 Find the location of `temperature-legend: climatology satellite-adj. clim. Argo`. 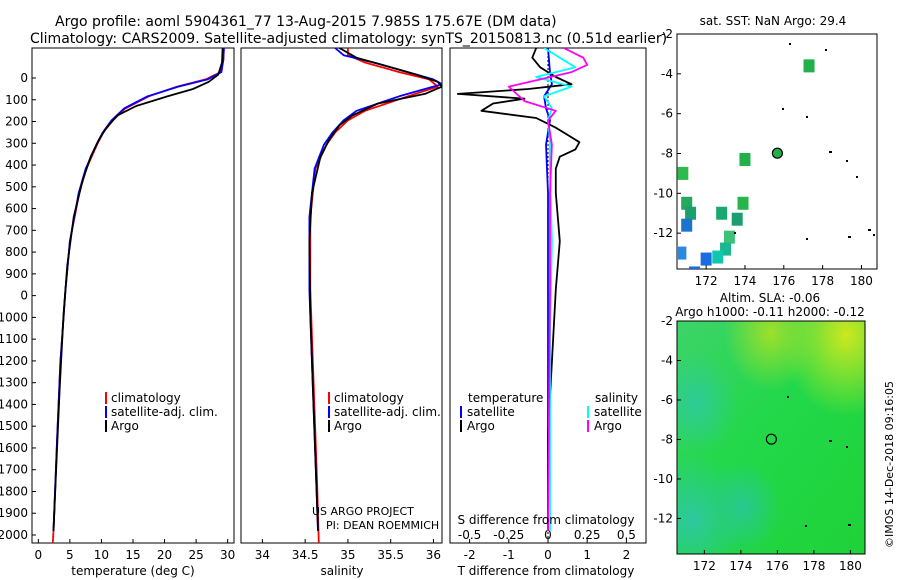

temperature-legend: climatology satellite-adj. clim. Argo is located at coordinates (161, 412).